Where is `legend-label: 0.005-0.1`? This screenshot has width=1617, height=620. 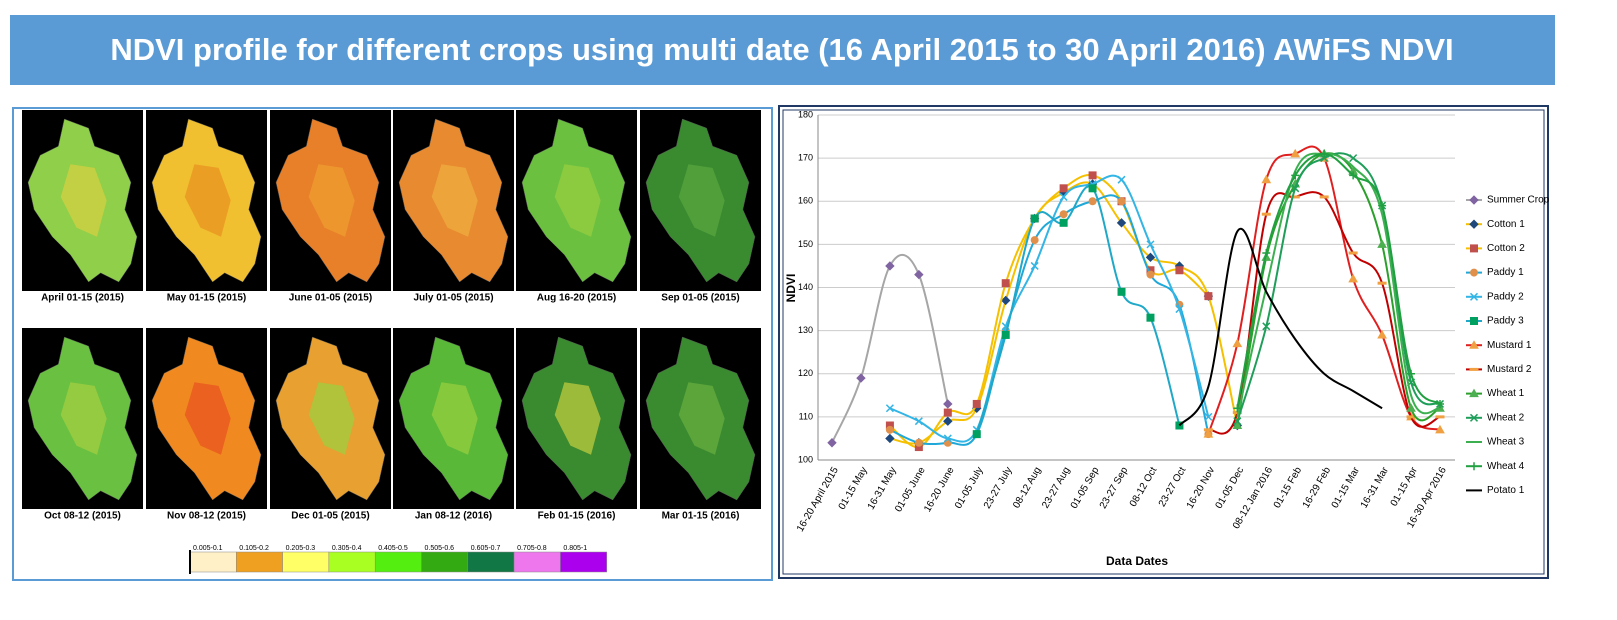
legend-label: 0.005-0.1 is located at coordinates (208, 548).